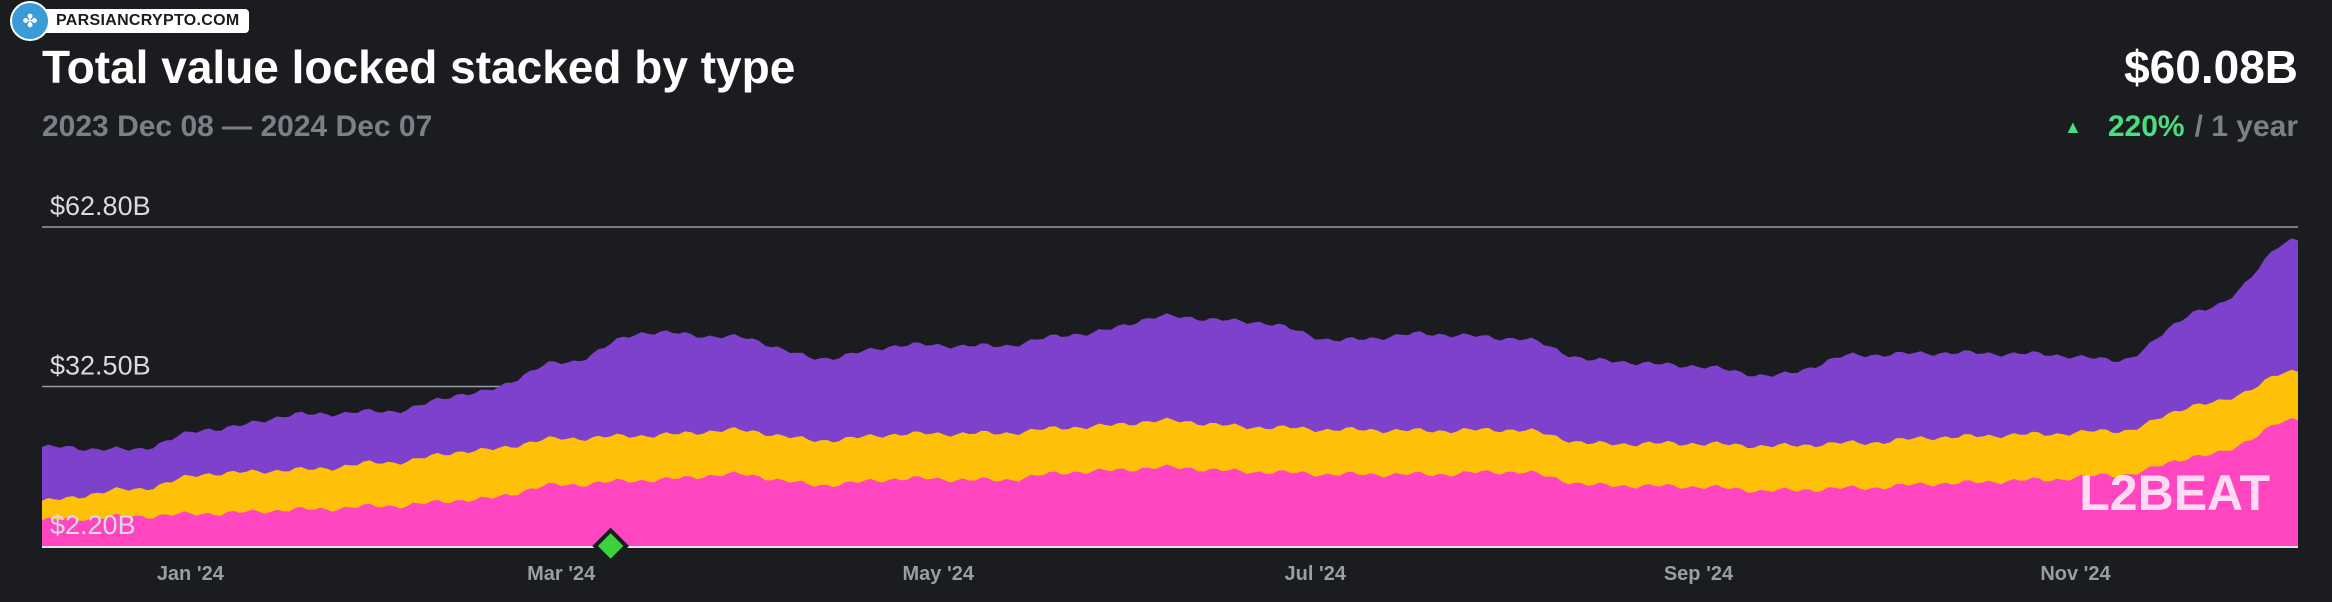 This screenshot has width=2332, height=602. I want to click on x-tick-label: Jan '24, so click(191, 574).